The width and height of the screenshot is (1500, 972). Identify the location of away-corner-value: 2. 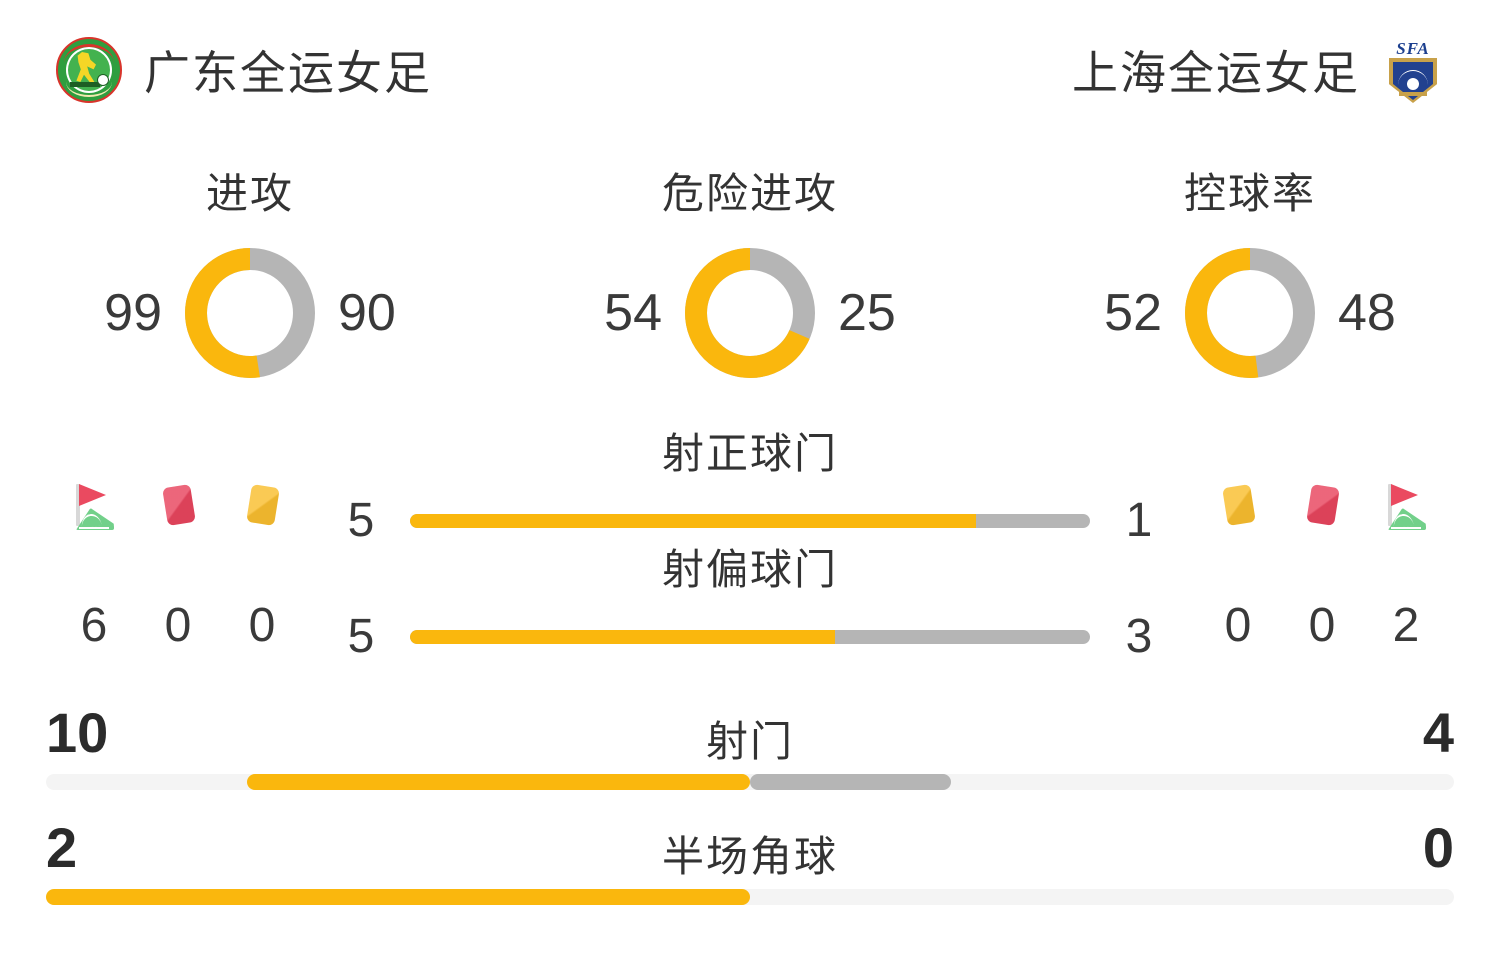
(1406, 625).